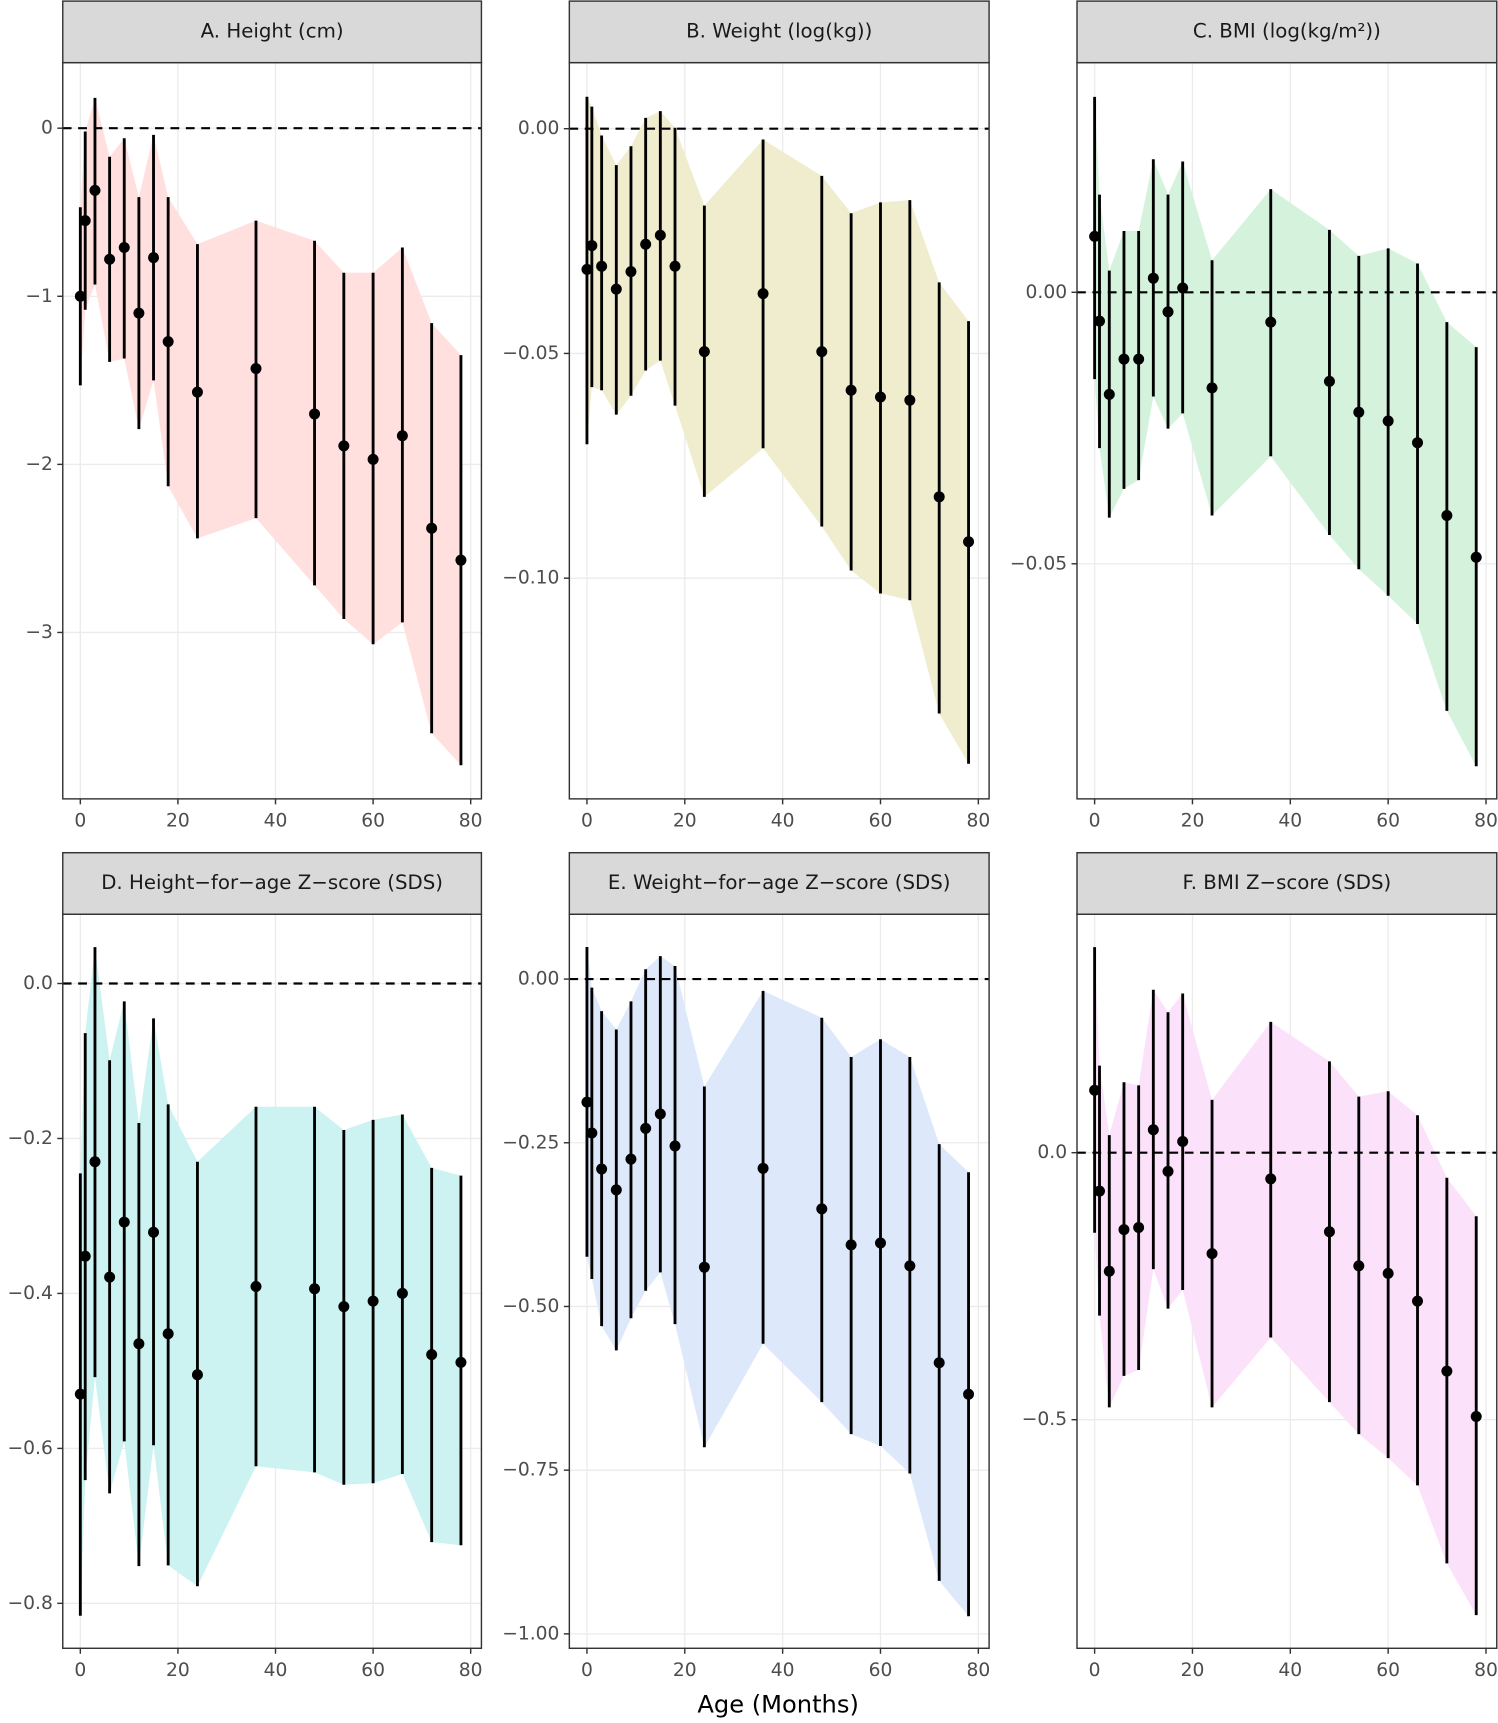 Image resolution: width=1498 pixels, height=1723 pixels. What do you see at coordinates (1287, 30) in the screenshot?
I see `panel-title: C. BMI (log(kg/m²))` at bounding box center [1287, 30].